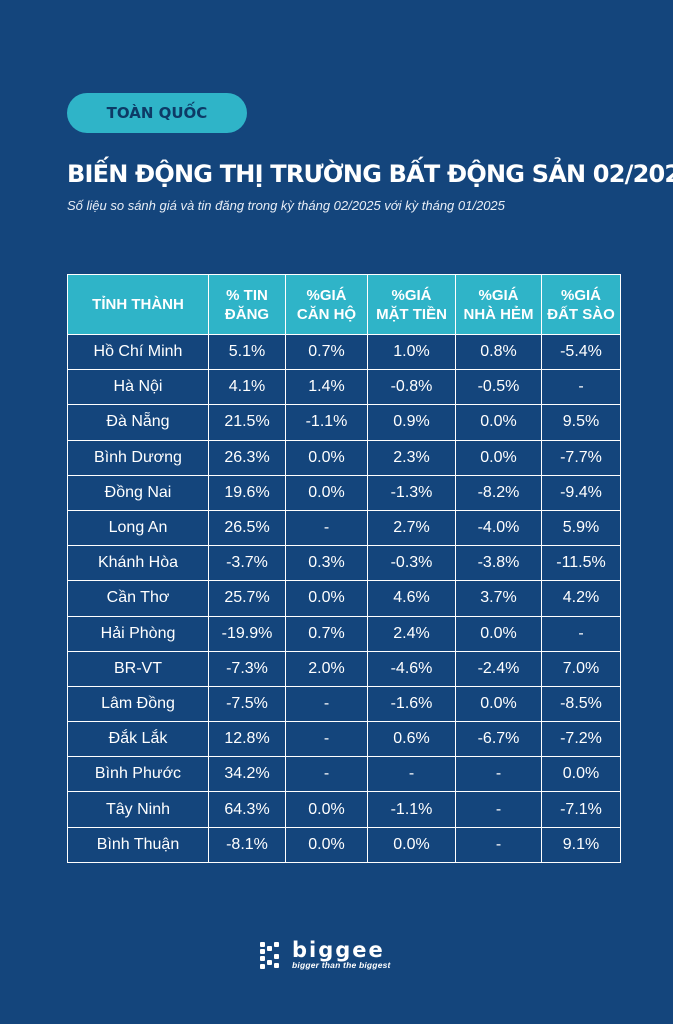  What do you see at coordinates (138, 492) in the screenshot?
I see `province-cell: Đồng Nai` at bounding box center [138, 492].